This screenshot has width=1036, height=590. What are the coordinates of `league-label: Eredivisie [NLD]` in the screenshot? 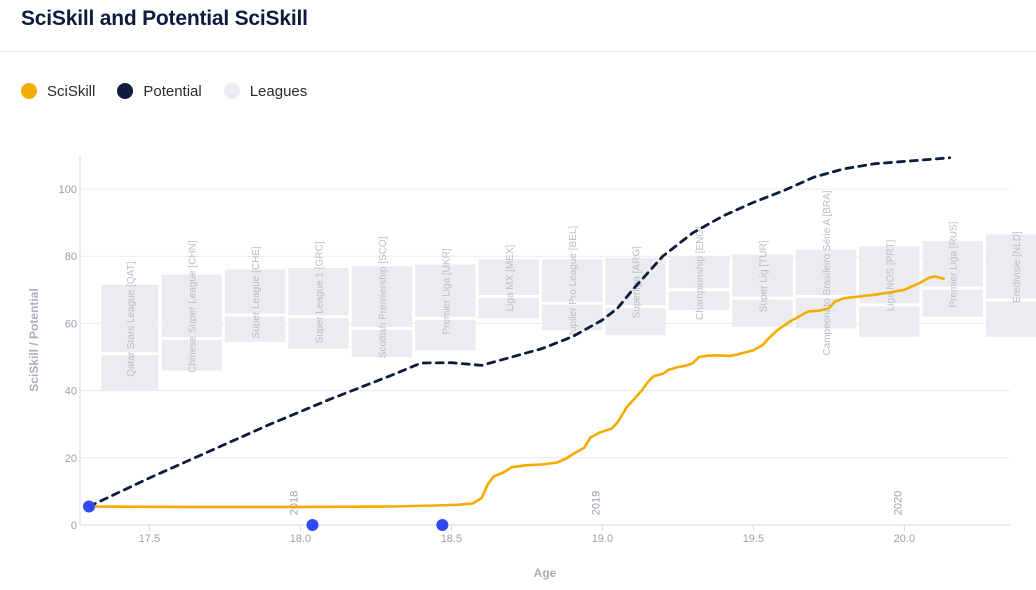 It's located at (1017, 267).